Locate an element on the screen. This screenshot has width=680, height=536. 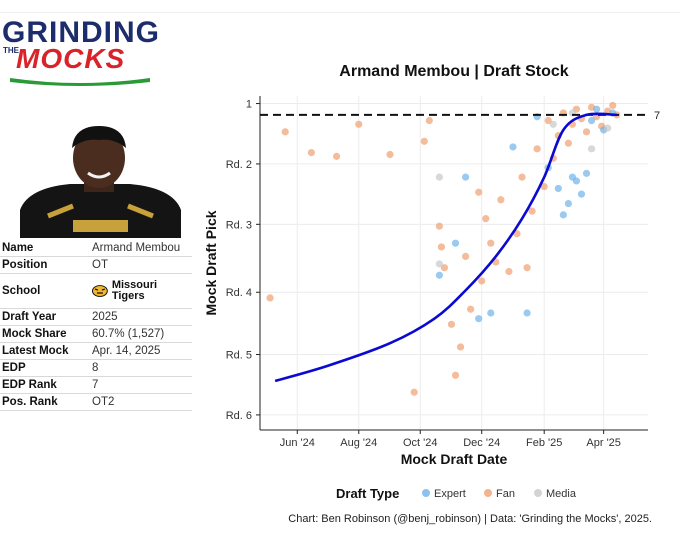
y-tick-label: 1 is located at coordinates (249, 105).